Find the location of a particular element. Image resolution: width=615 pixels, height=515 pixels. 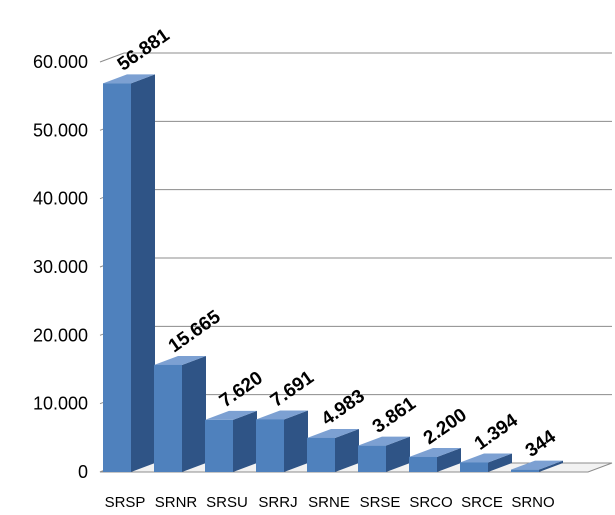

y-tick-label: 40.000 is located at coordinates (60, 199).